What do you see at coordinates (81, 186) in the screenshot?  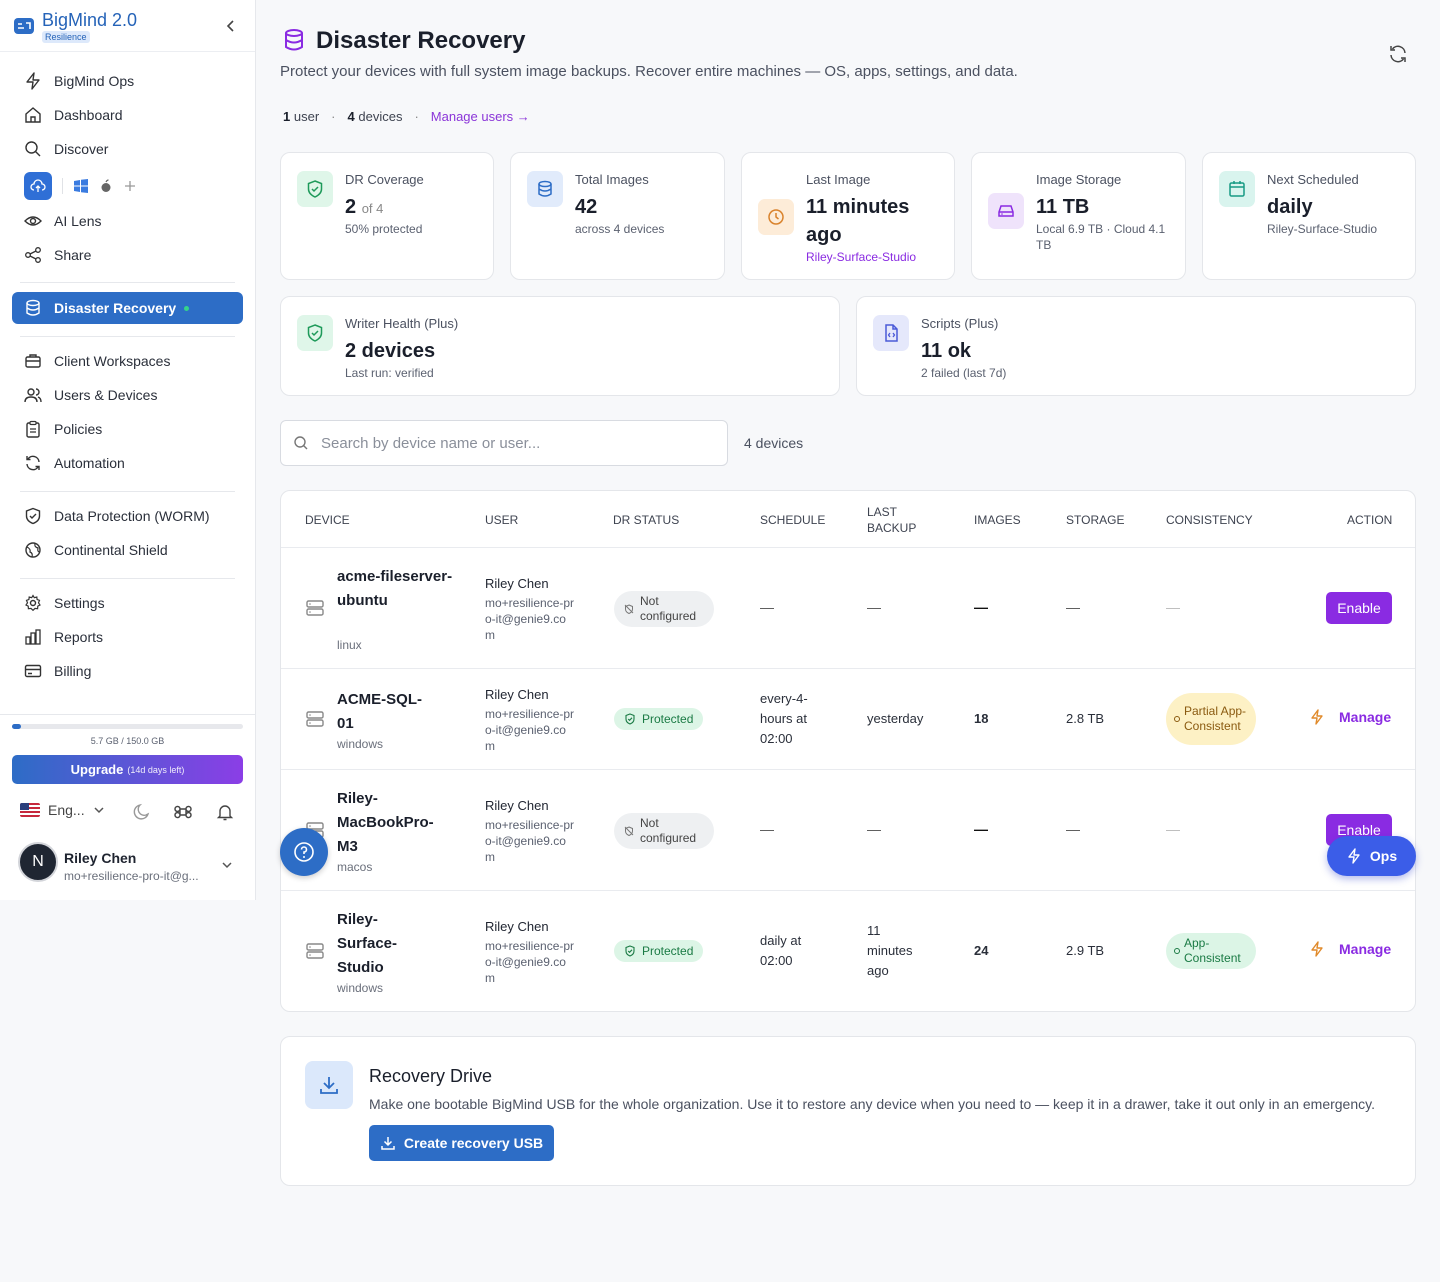 I see `windows-icon` at bounding box center [81, 186].